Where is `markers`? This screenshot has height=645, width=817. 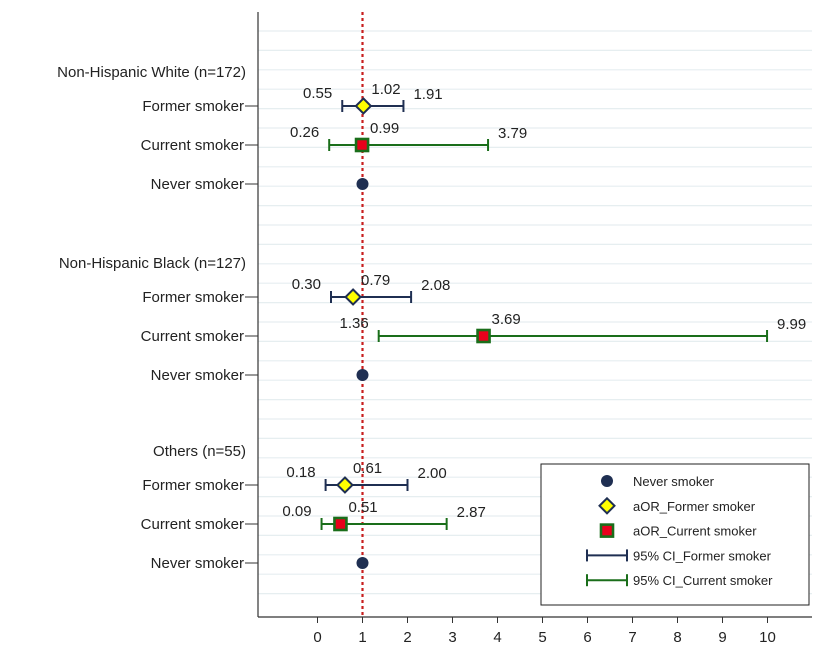
markers is located at coordinates (412, 333).